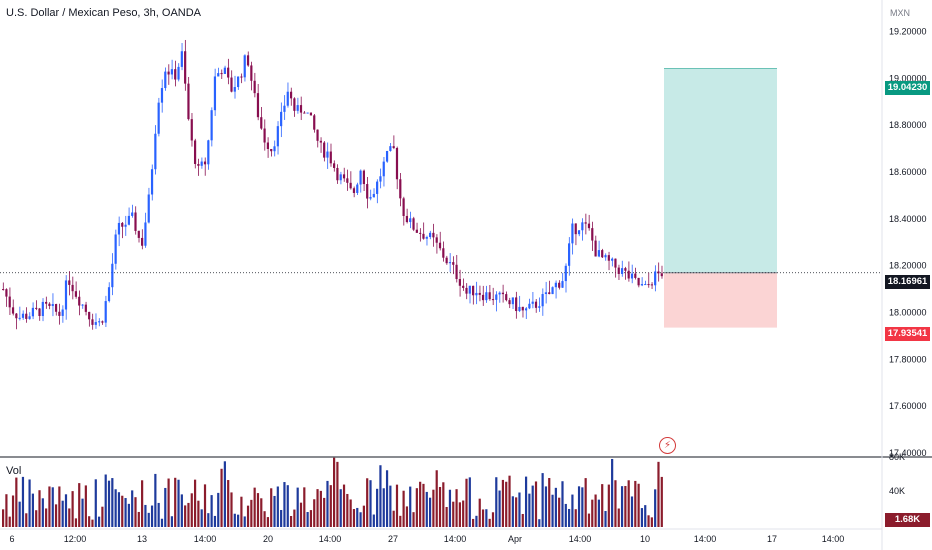 Image resolution: width=932 pixels, height=550 pixels. Describe the element at coordinates (908, 172) in the screenshot. I see `price-tick-label: 18.60000` at that location.